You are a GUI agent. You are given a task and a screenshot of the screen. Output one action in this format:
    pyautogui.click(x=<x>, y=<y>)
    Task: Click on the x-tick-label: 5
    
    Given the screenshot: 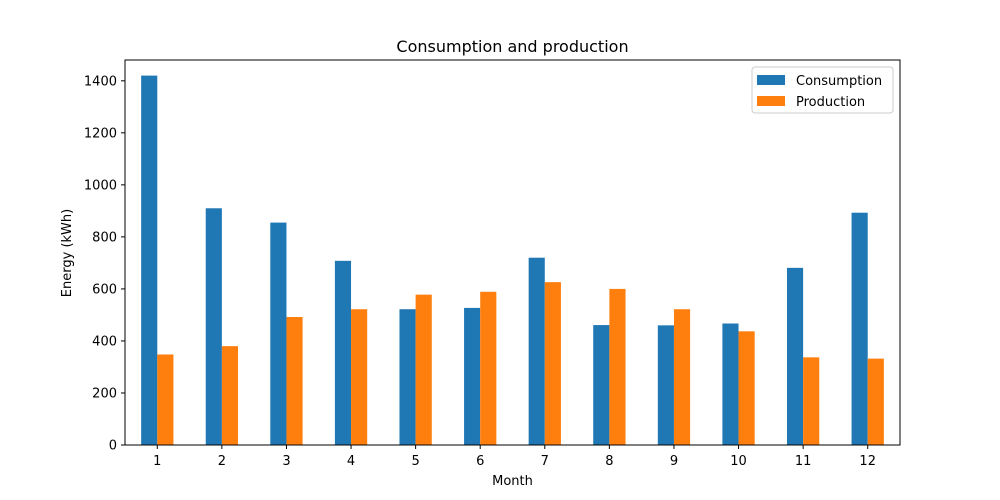 What is the action you would take?
    pyautogui.click(x=415, y=461)
    